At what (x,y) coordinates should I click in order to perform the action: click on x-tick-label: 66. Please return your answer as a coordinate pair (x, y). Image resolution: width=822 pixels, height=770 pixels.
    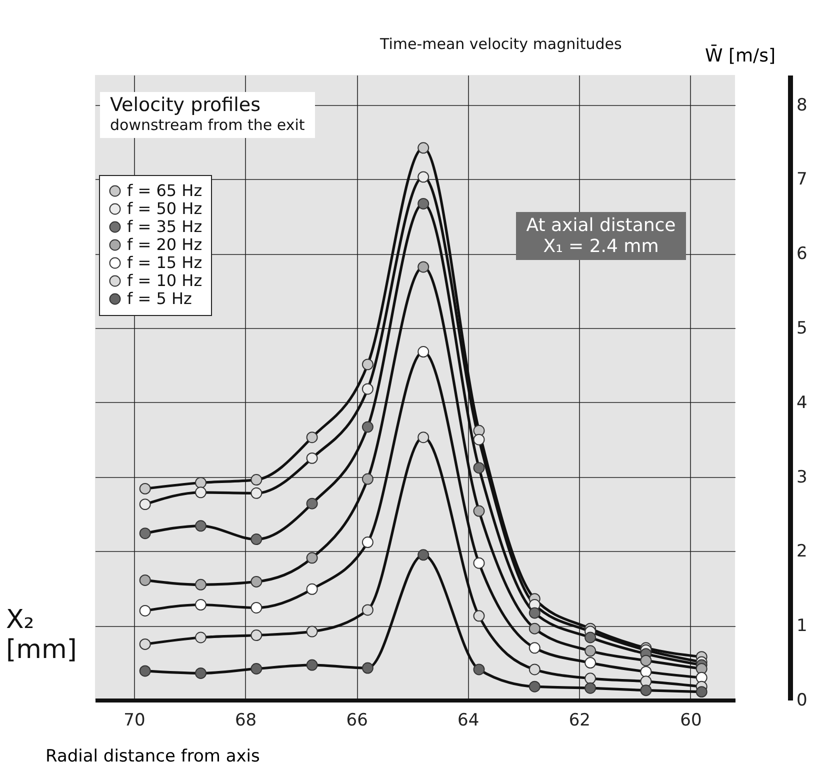
    Looking at the image, I should click on (357, 720).